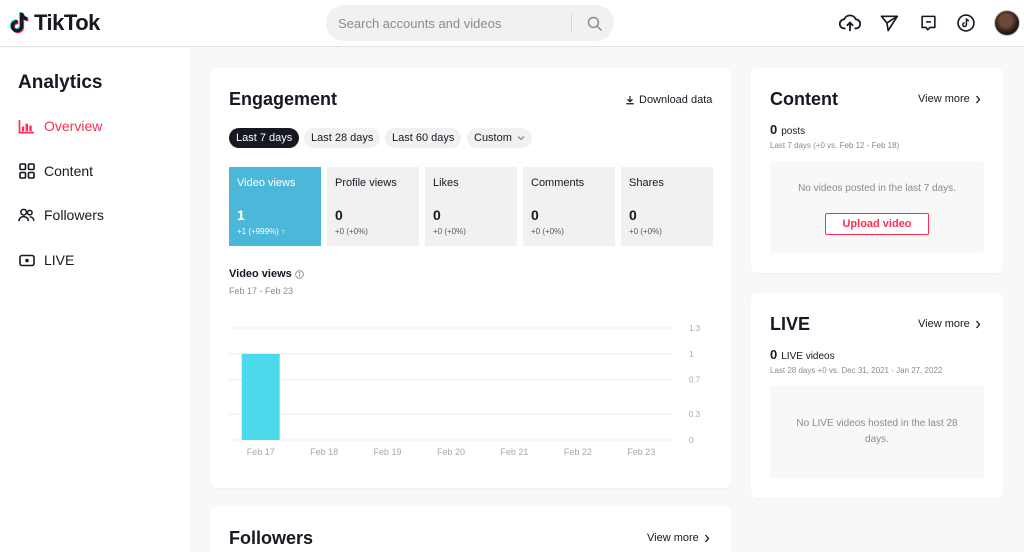  I want to click on range-last-60-days: Last 60 days, so click(423, 138).